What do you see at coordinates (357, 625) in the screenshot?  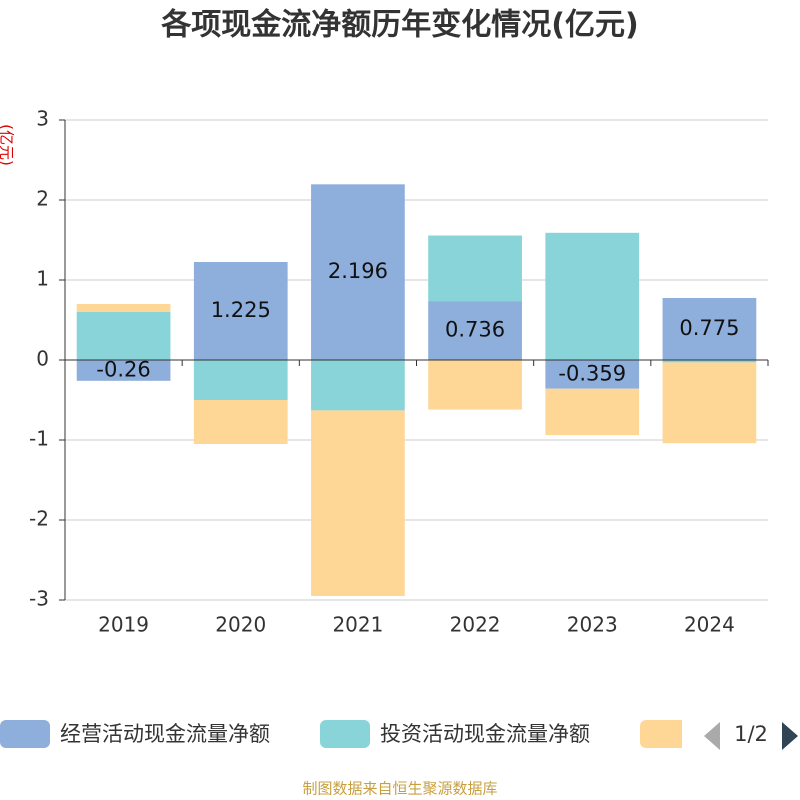 I see `x-tick-label: 2021` at bounding box center [357, 625].